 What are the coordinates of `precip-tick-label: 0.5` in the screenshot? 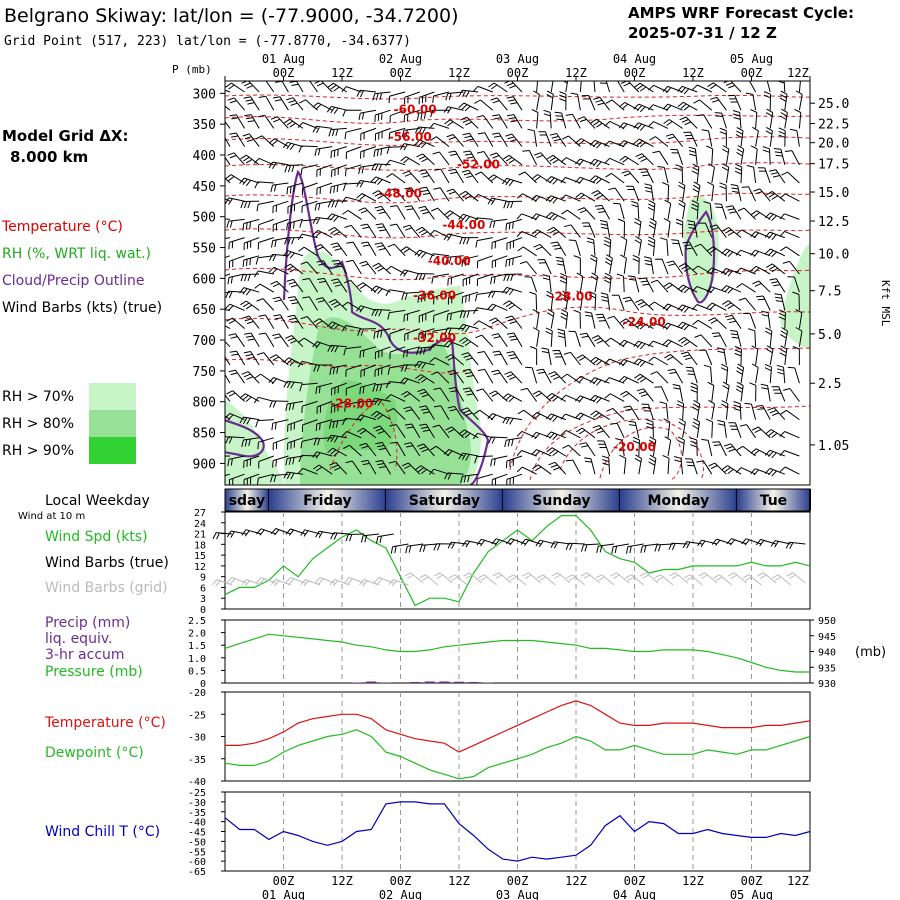 It's located at (197, 671).